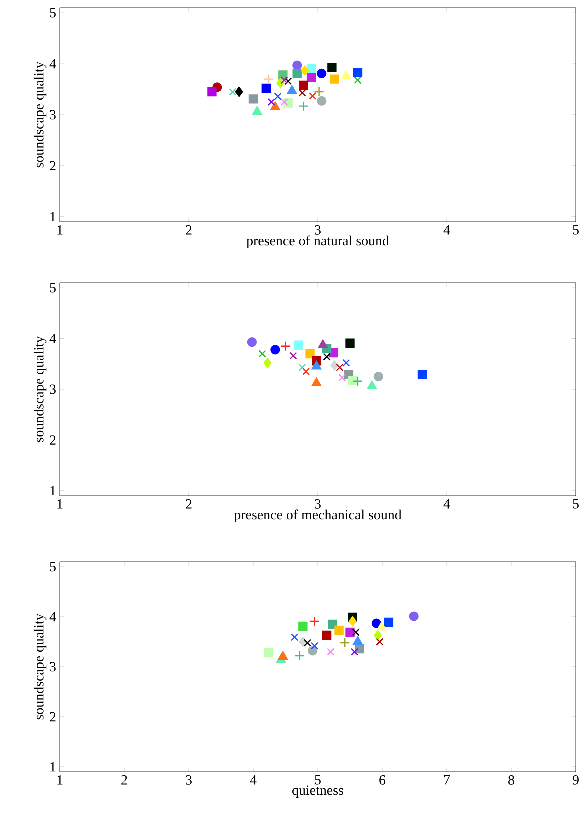 The width and height of the screenshot is (583, 819). What do you see at coordinates (511, 780) in the screenshot?
I see `x-tick-label: 8` at bounding box center [511, 780].